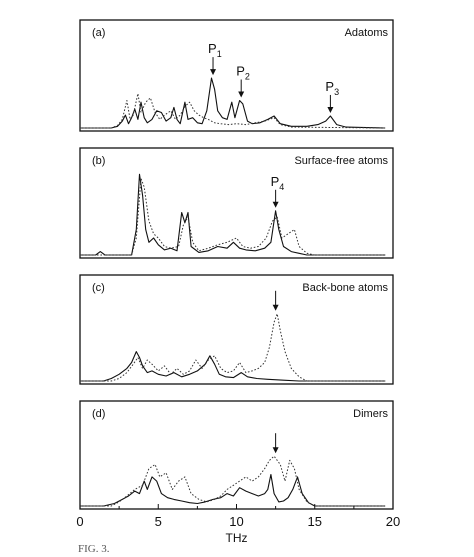 The height and width of the screenshot is (557, 474). Describe the element at coordinates (281, 187) in the screenshot. I see `peak-label-sub-b-0: 4` at that location.